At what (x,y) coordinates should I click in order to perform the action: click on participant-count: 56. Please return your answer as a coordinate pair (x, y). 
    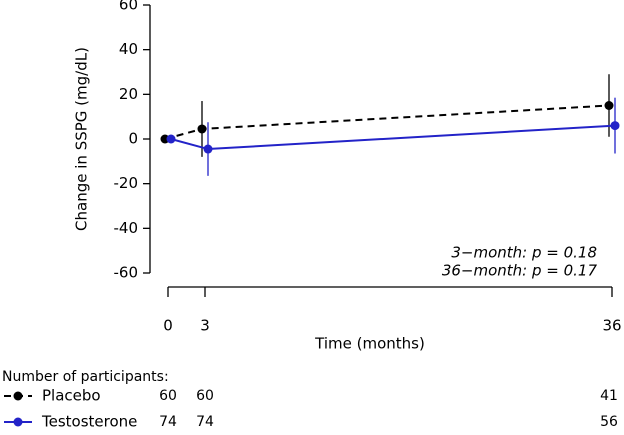
    Looking at the image, I should click on (609, 422).